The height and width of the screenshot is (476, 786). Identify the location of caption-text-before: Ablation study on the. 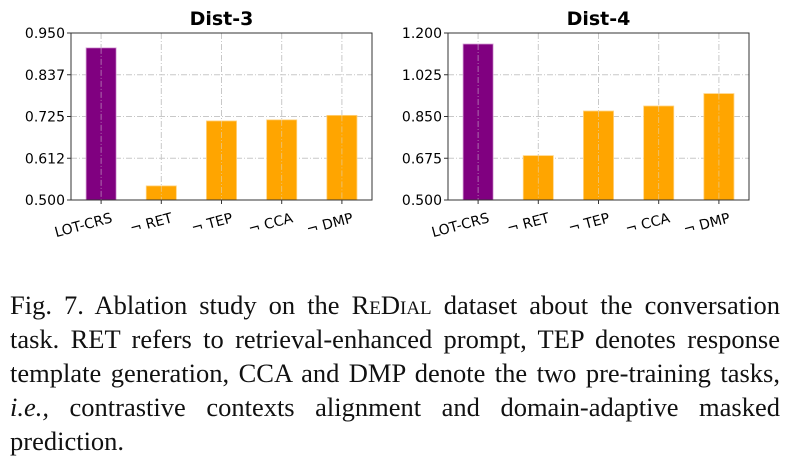
(217, 305).